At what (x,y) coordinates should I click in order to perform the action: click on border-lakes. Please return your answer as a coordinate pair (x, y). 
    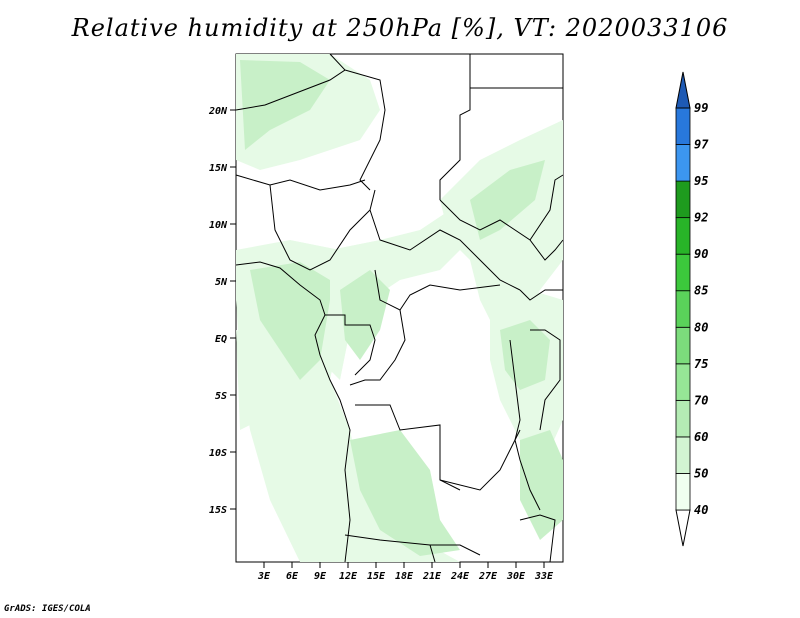
    Looking at the image, I should click on (525, 425).